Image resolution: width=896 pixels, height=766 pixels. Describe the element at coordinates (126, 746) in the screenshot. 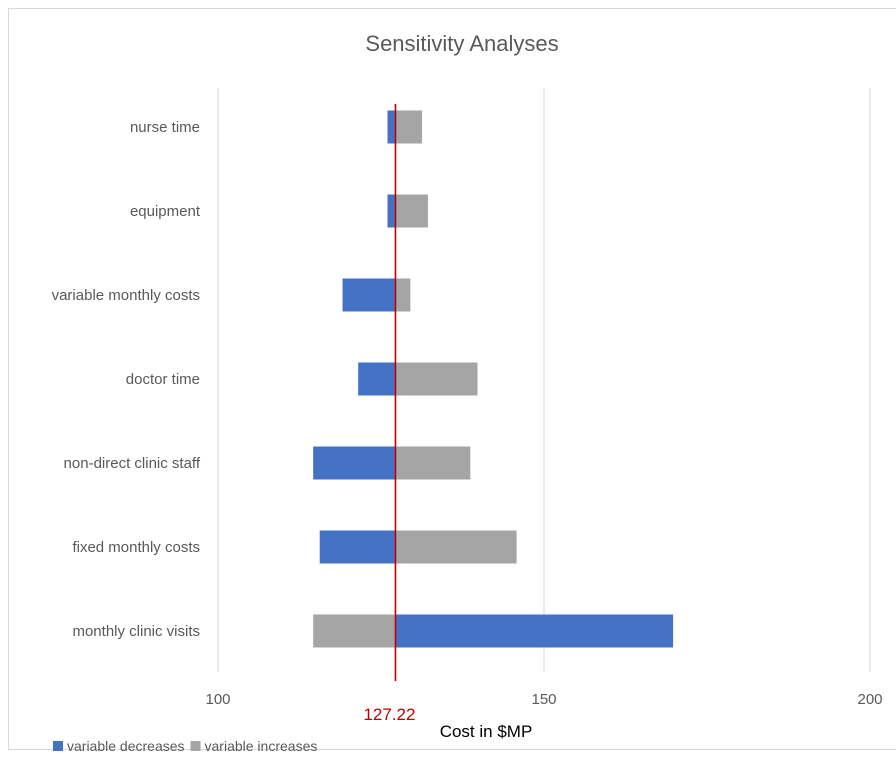

I see `legend-label: variable decreases` at that location.